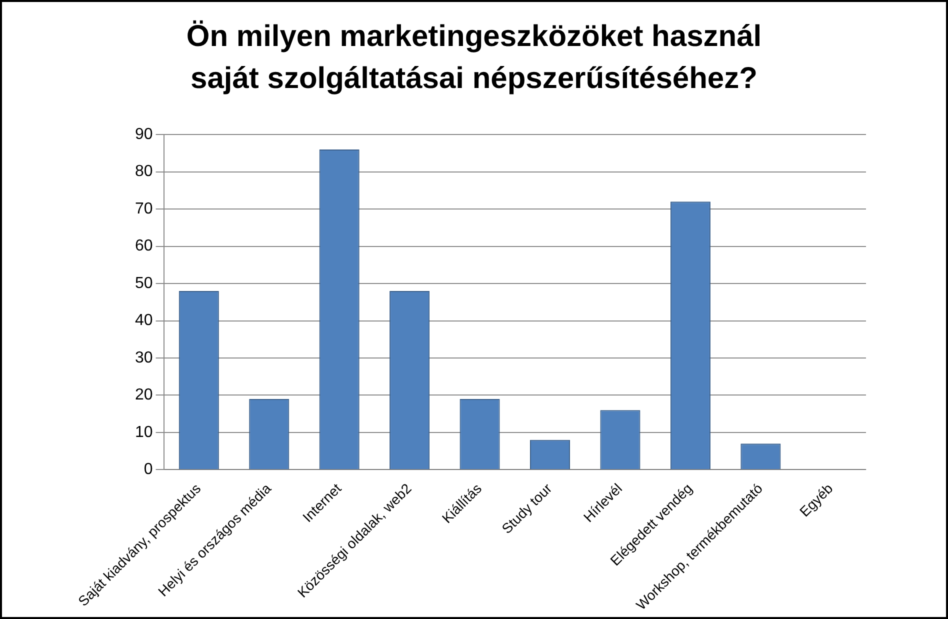 The width and height of the screenshot is (948, 619). Describe the element at coordinates (144, 246) in the screenshot. I see `y-tick-label: 60` at that location.